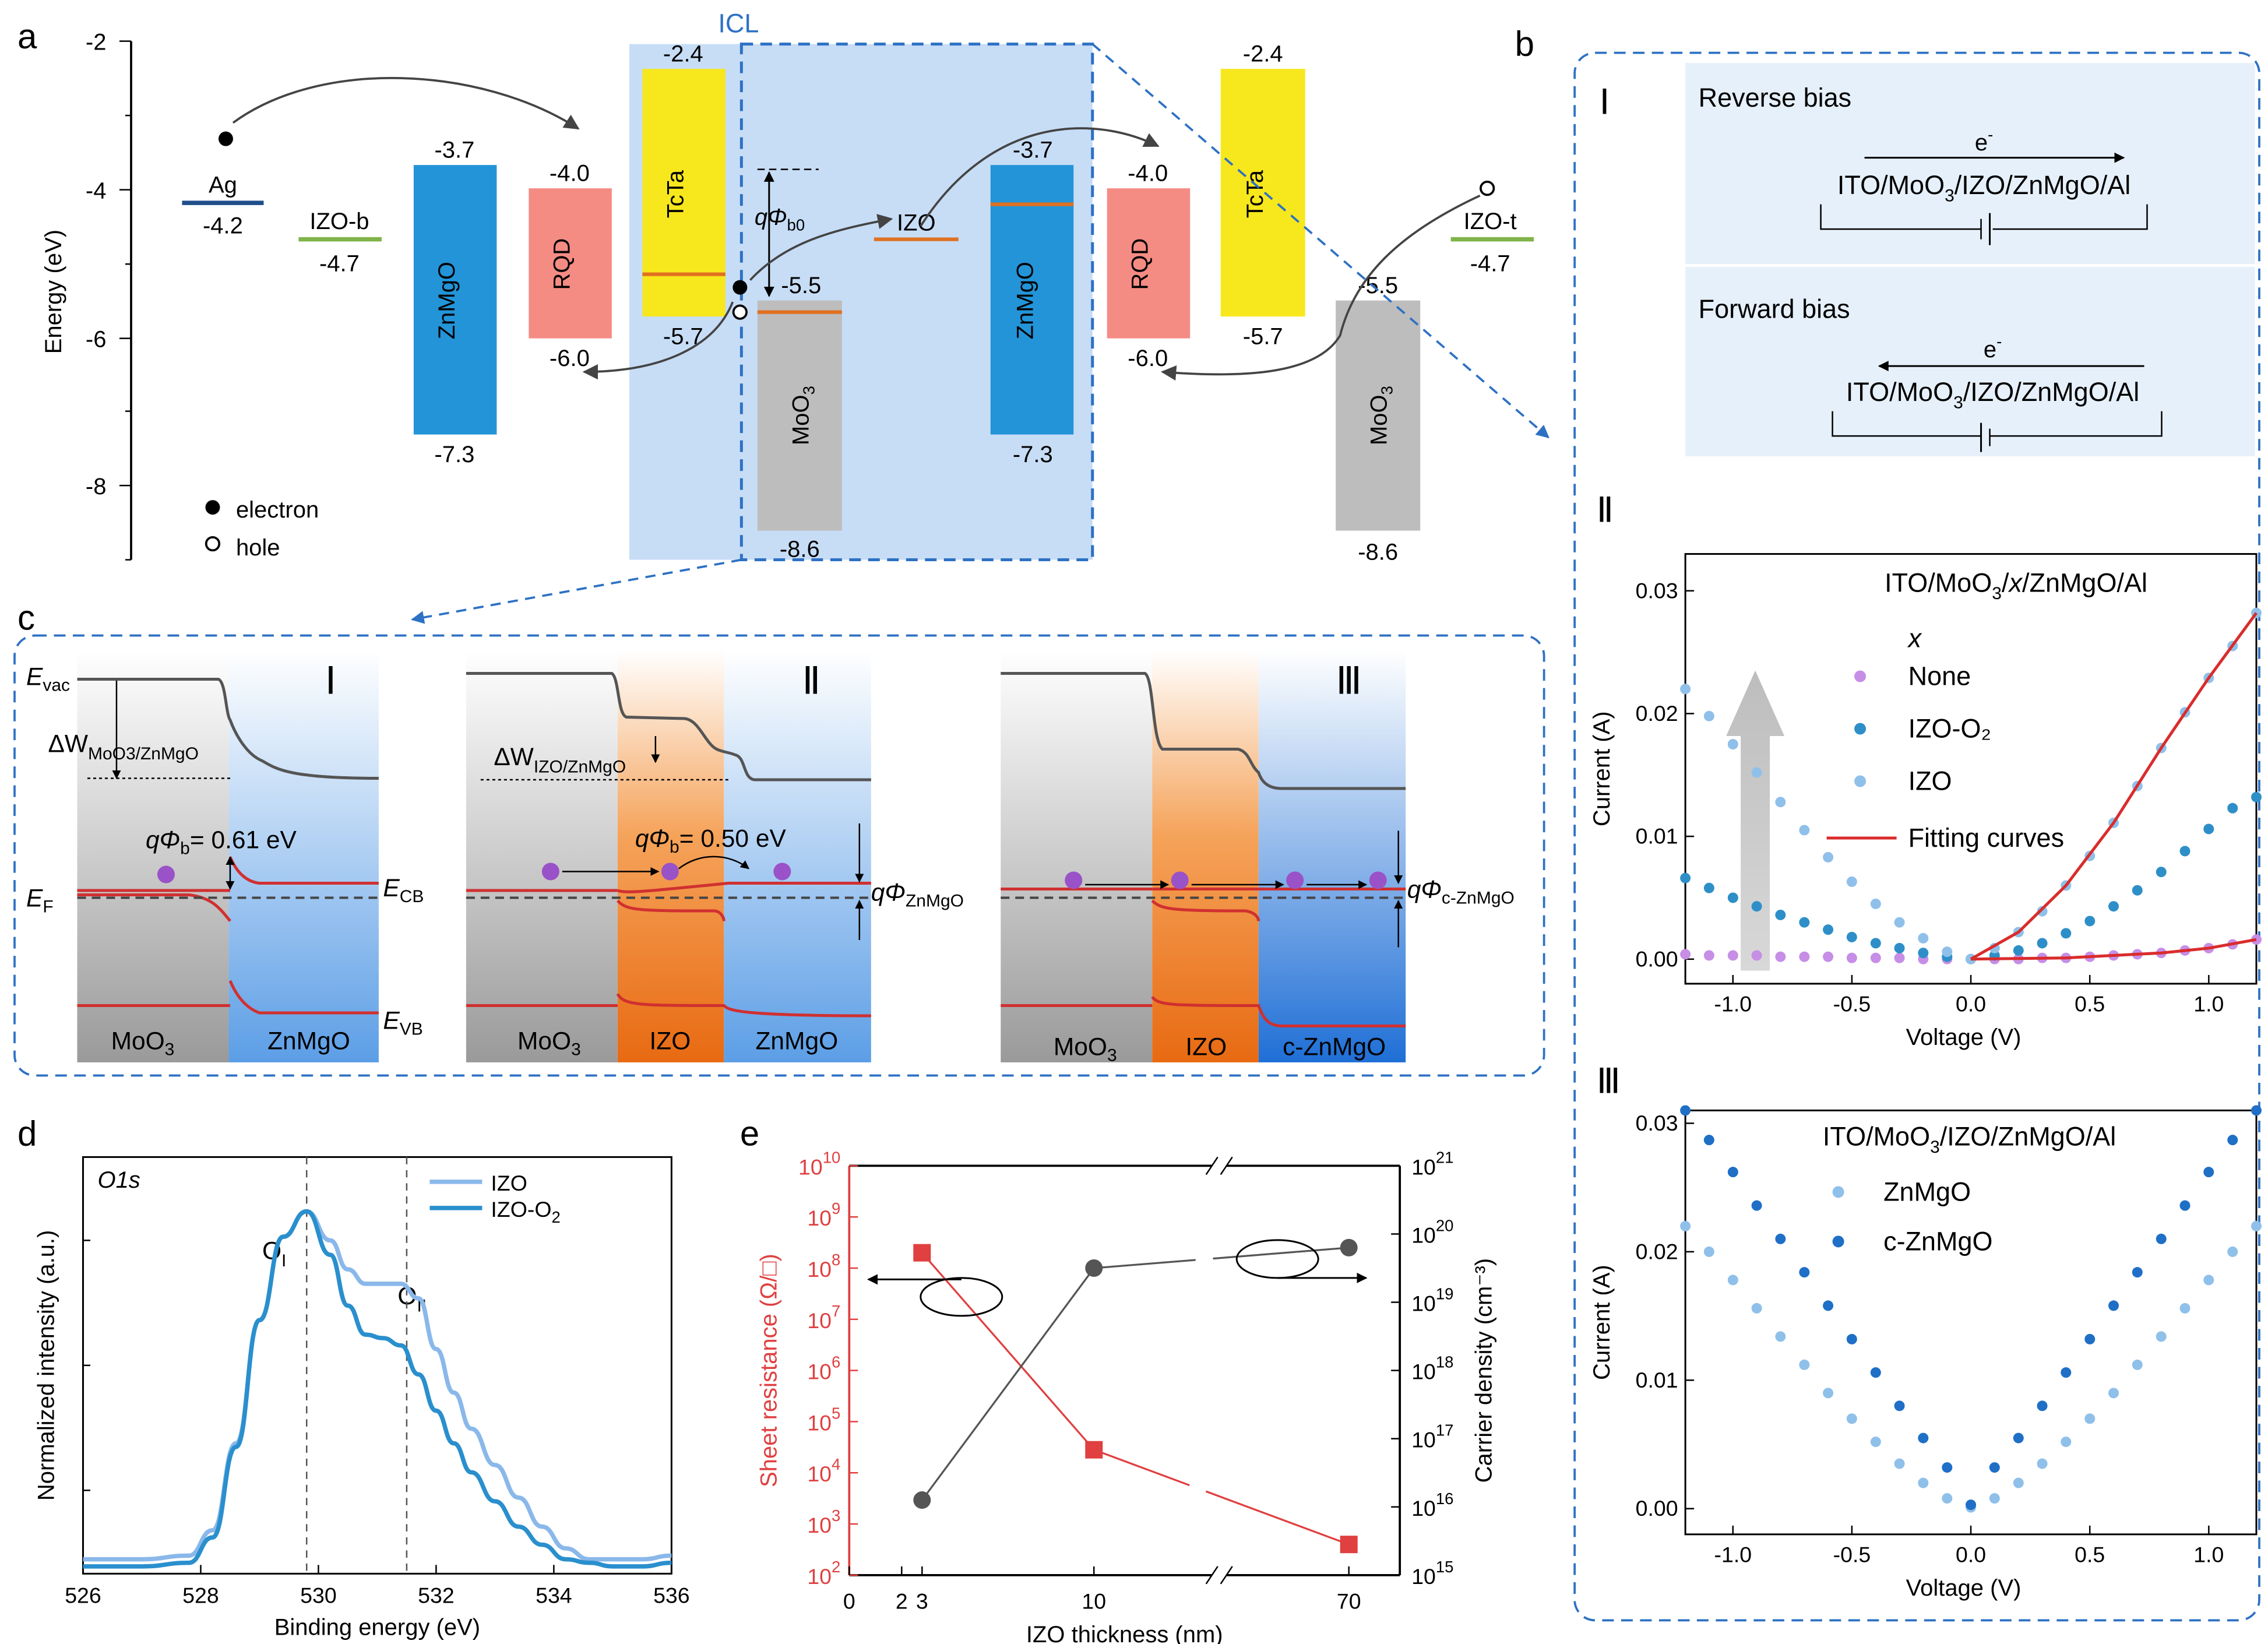  What do you see at coordinates (26, 618) in the screenshot?
I see `panel-letter-c: c` at bounding box center [26, 618].